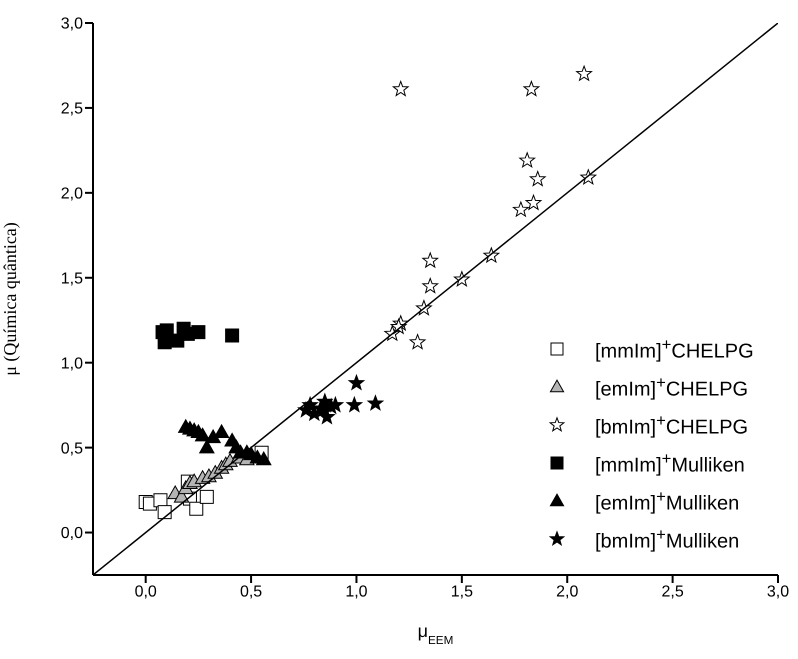 This screenshot has height=659, width=798. Describe the element at coordinates (778, 591) in the screenshot. I see `x-tick-label: 3,0` at that location.